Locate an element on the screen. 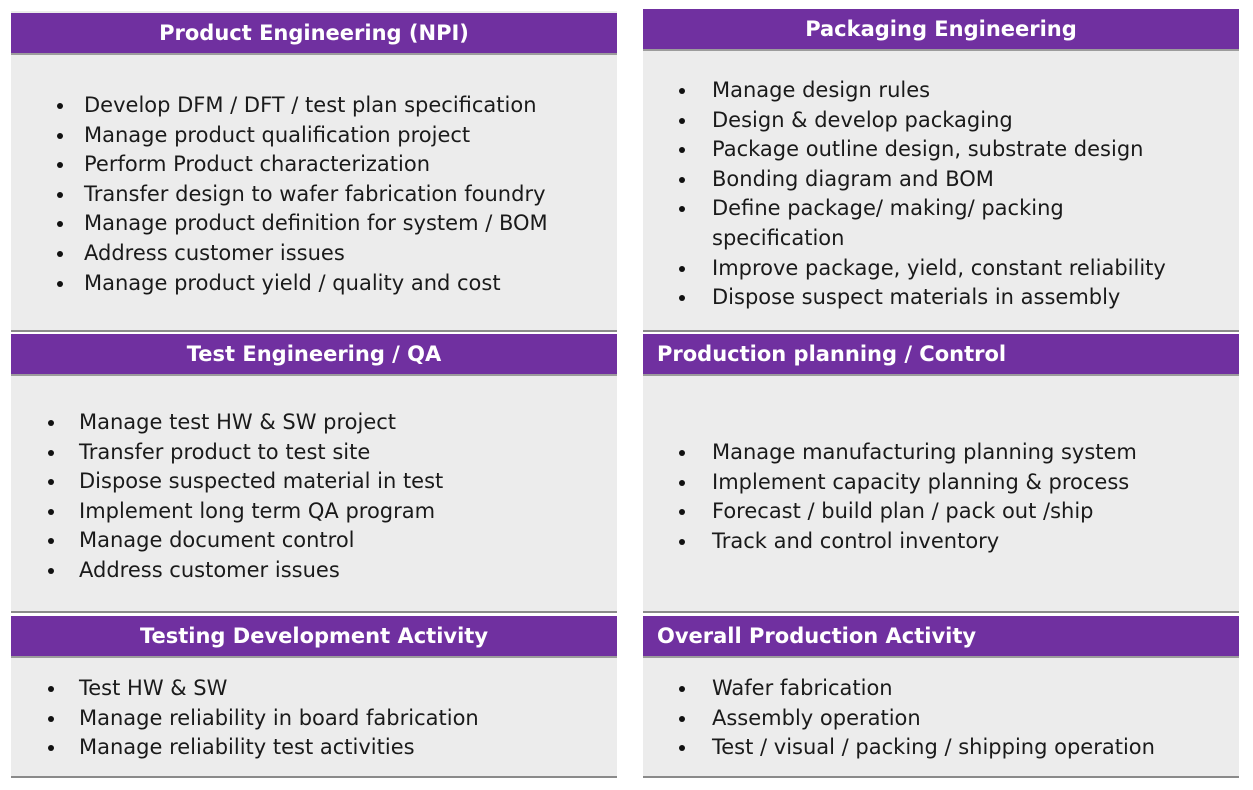  list-item: Package outline design, substrate design is located at coordinates (904, 150).